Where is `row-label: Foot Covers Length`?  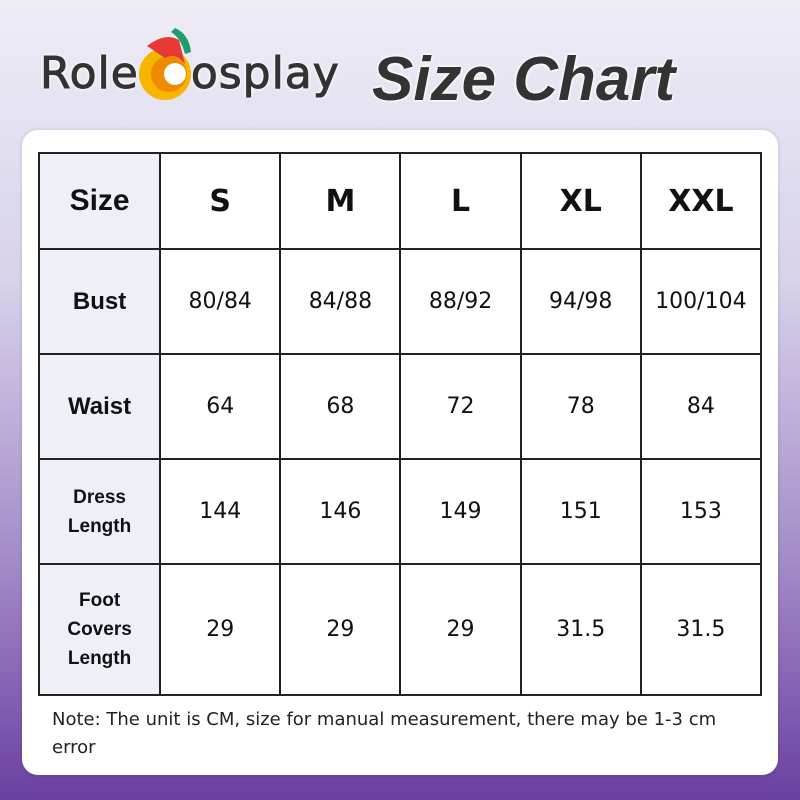
row-label: Foot Covers Length is located at coordinates (99, 629).